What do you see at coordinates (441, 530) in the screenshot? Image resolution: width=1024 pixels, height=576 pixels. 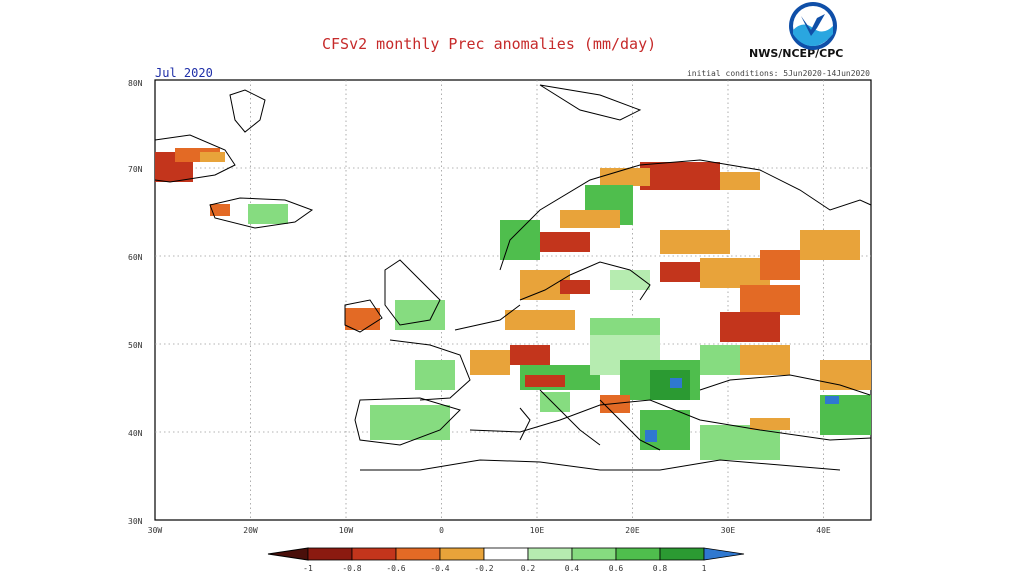 I see `lon-label: 0` at bounding box center [441, 530].